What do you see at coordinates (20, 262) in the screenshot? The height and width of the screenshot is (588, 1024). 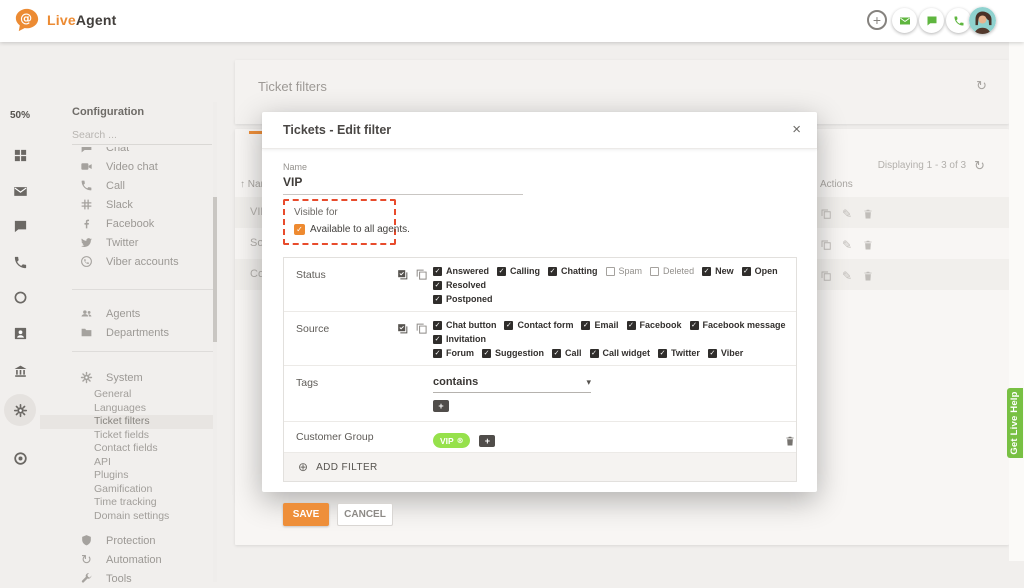 I see `rail-item-call` at bounding box center [20, 262].